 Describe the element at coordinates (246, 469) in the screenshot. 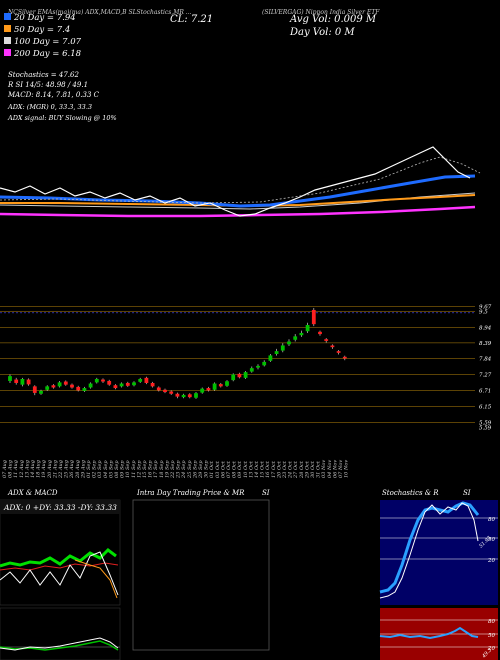

I see `date-label: 10 Oct` at that location.